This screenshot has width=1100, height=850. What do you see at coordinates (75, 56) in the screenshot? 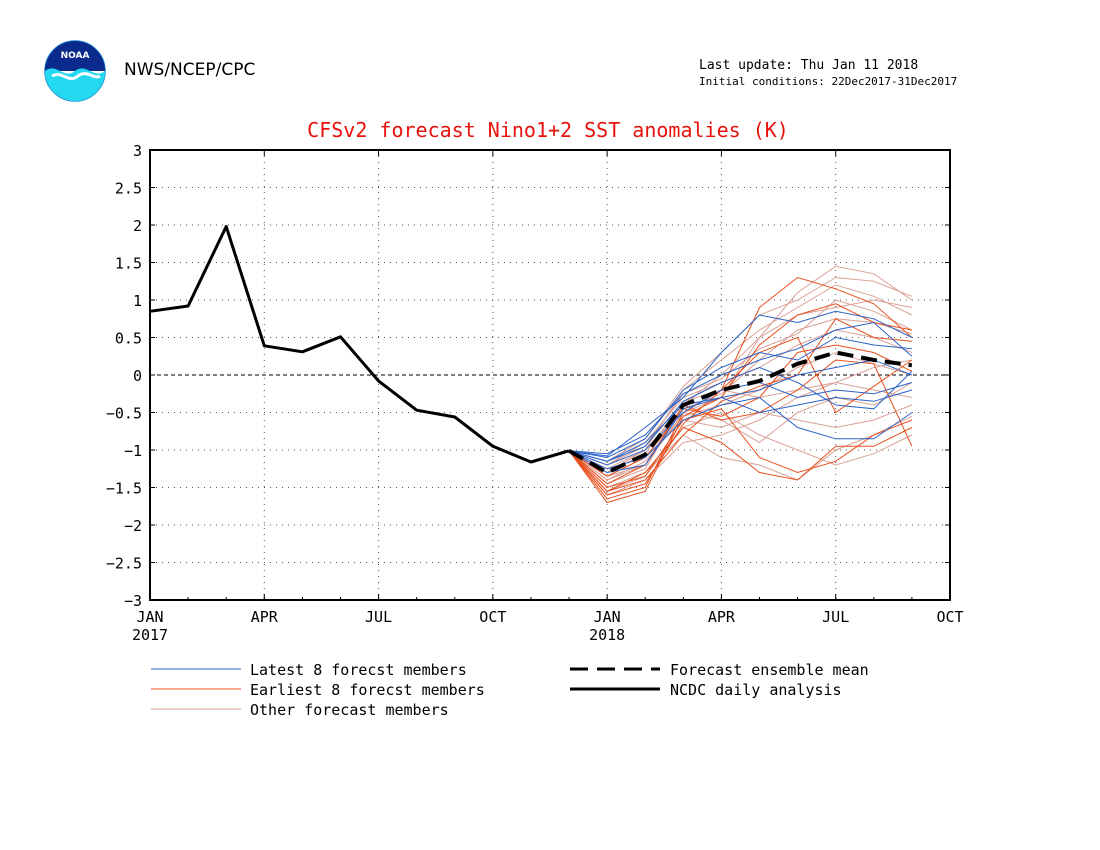
I see `noaa-logo-text: NOAA` at bounding box center [75, 56].